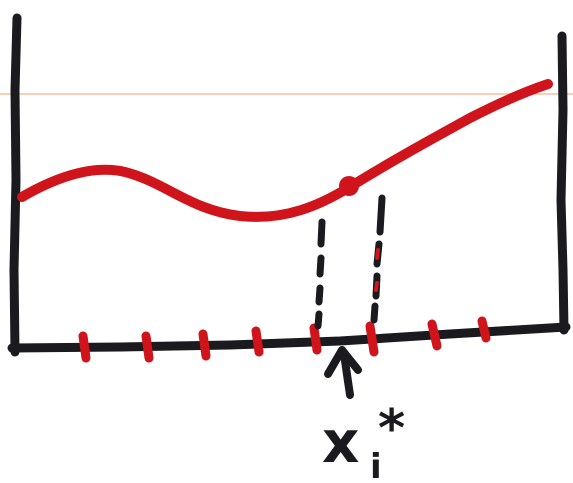 Image resolution: width=573 pixels, height=483 pixels. I want to click on left-axis, so click(15, 185).